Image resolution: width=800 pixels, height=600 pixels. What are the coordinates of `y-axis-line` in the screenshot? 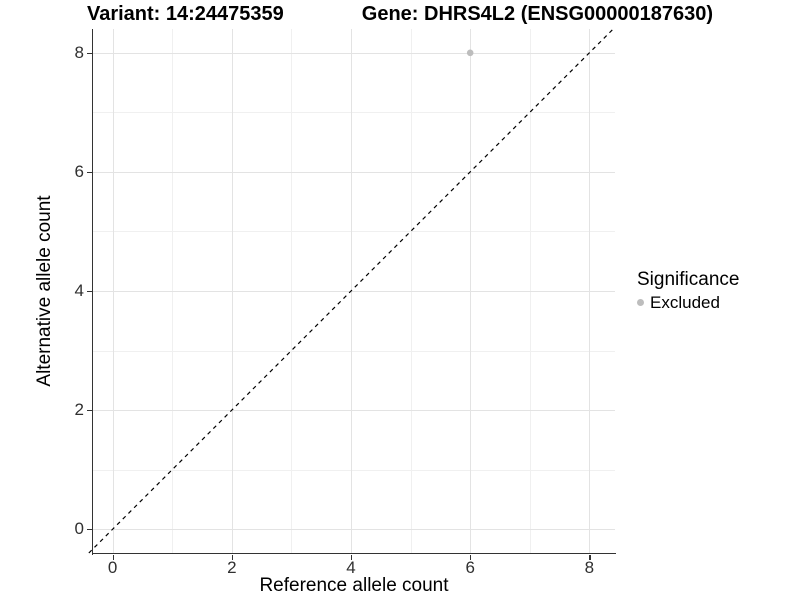 It's located at (92, 292).